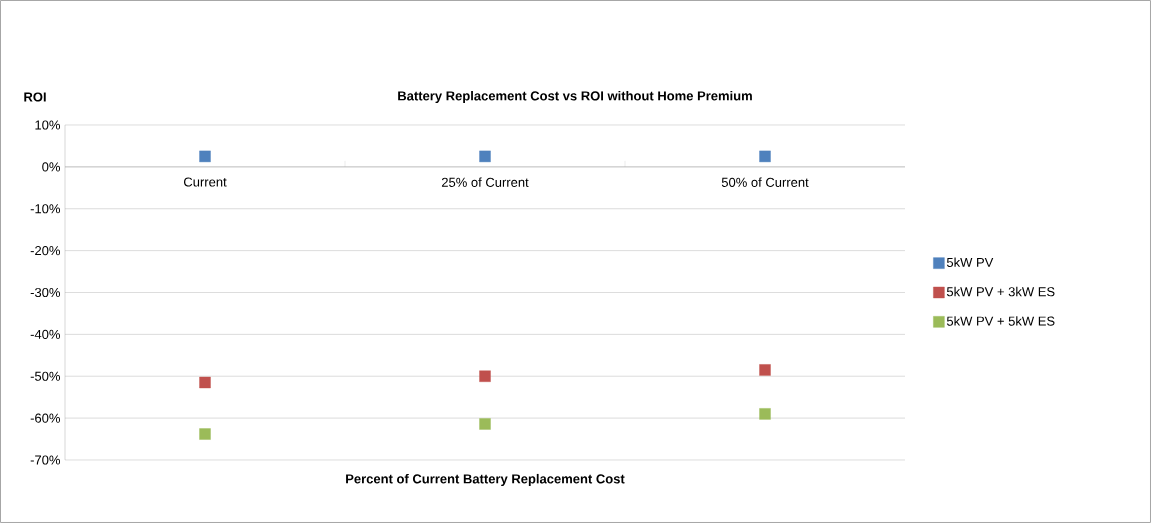  What do you see at coordinates (45, 334) in the screenshot?
I see `y-tick-label: -40%` at bounding box center [45, 334].